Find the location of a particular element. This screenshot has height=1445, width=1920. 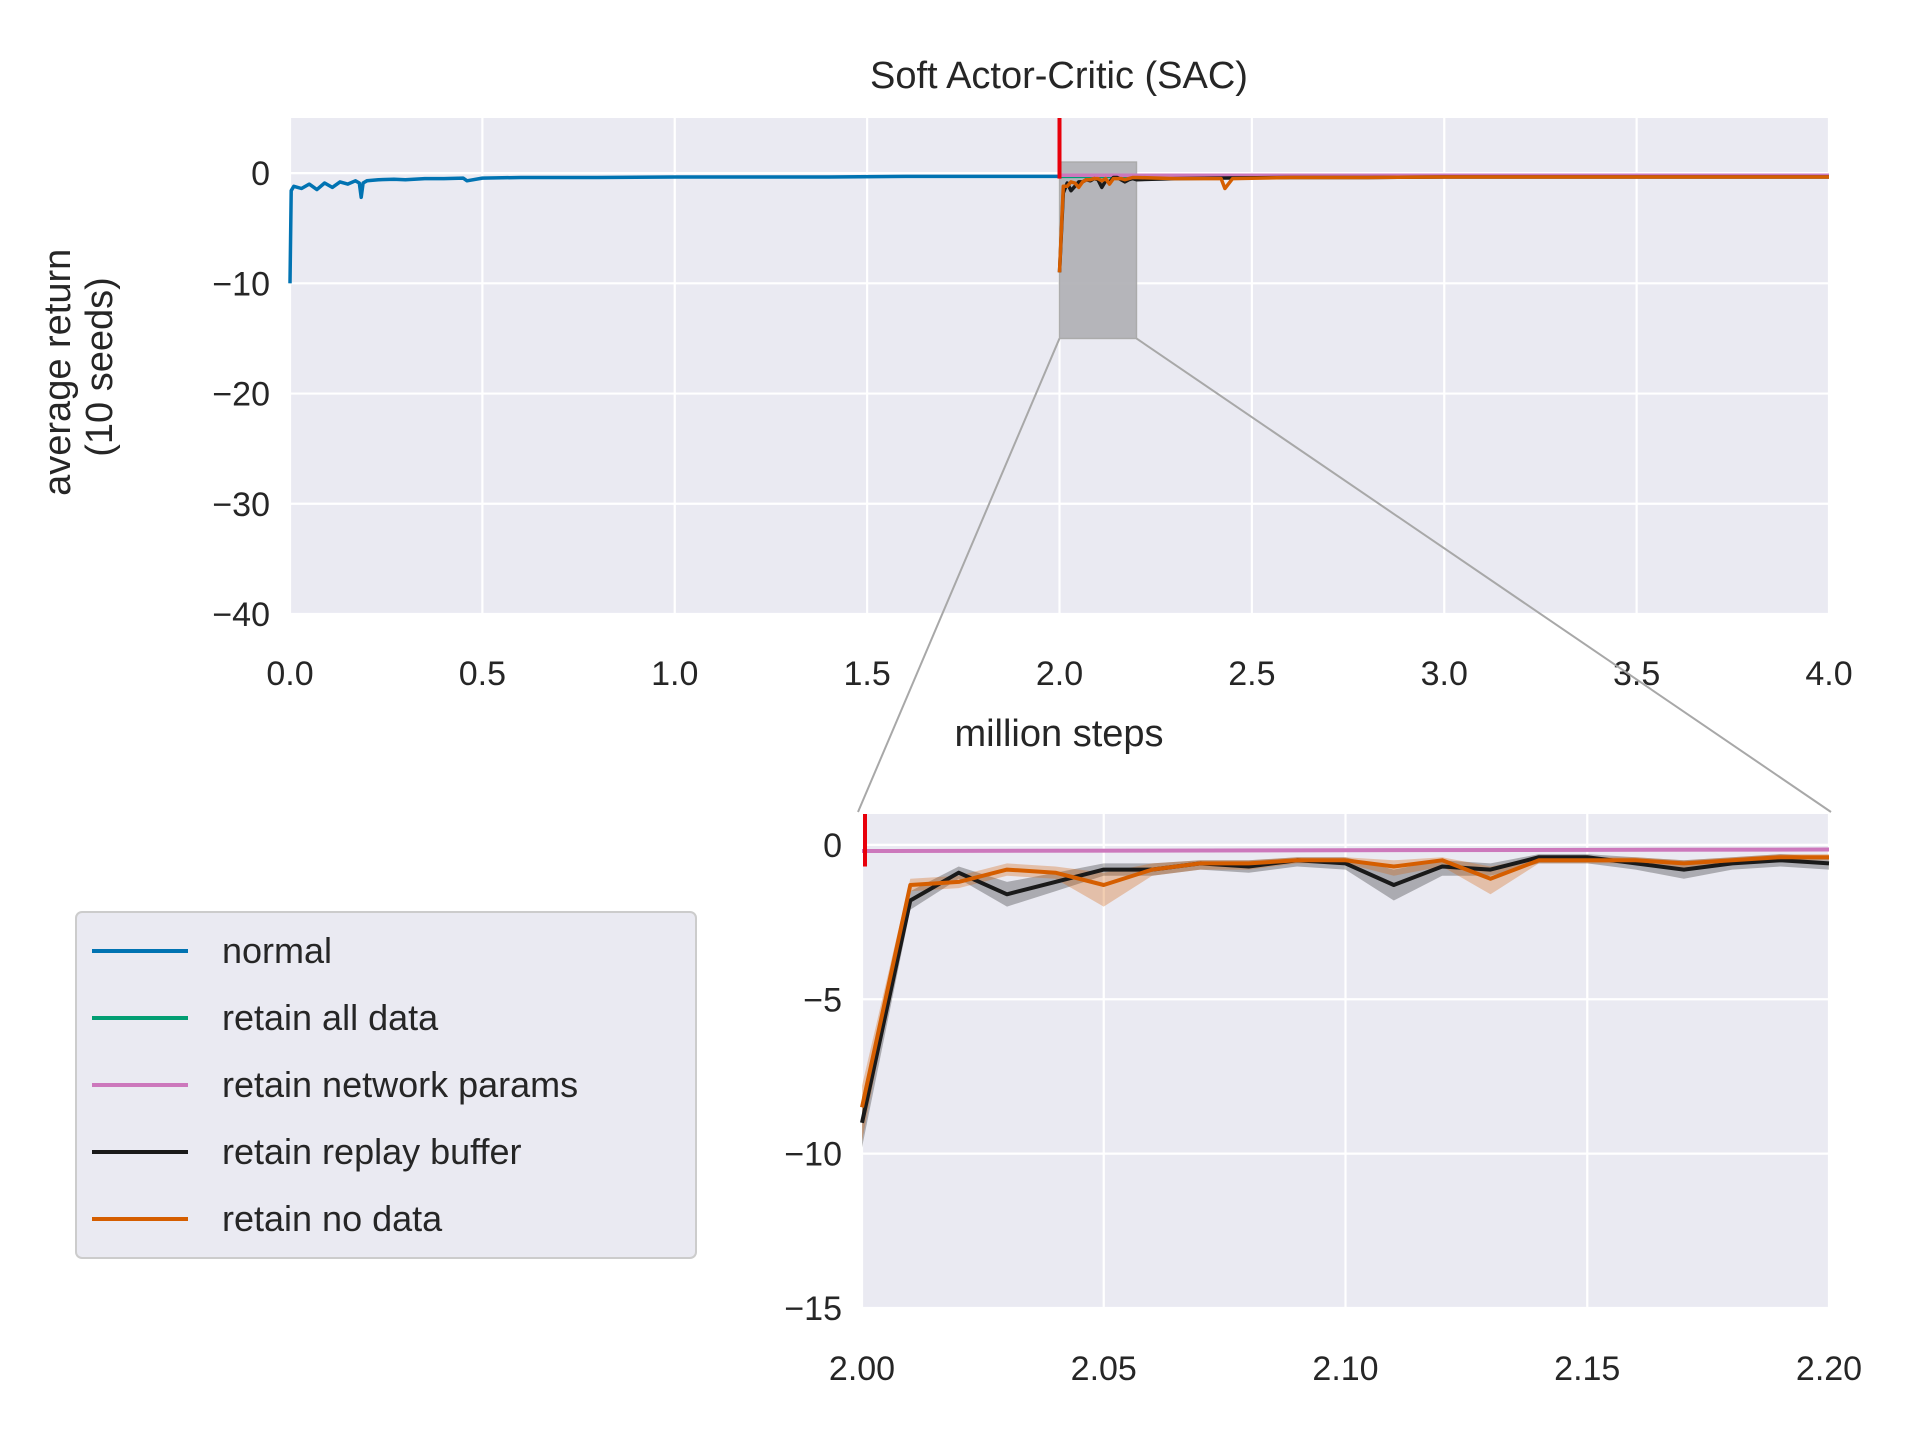

zoom-x-tick-label: 2.15 is located at coordinates (1587, 1369).